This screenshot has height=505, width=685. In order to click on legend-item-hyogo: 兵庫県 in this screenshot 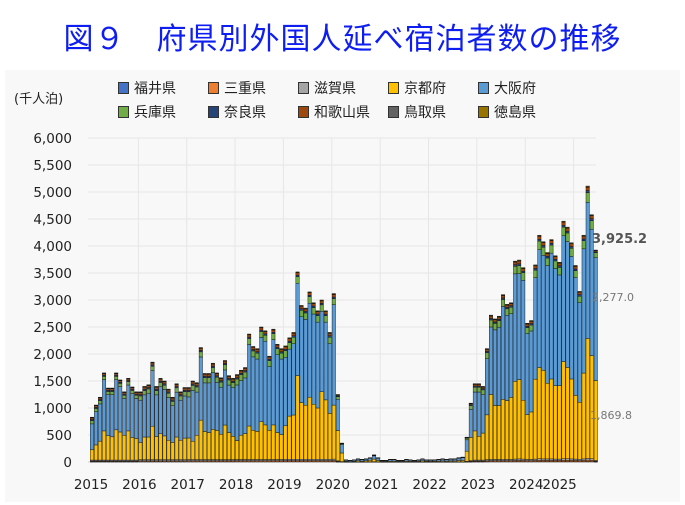, I will do `click(147, 112)`.